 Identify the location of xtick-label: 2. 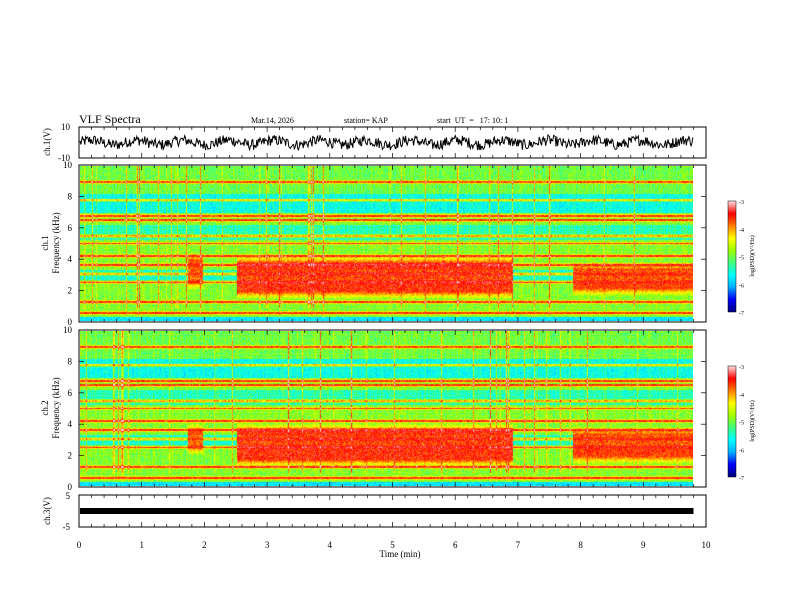
(204, 545).